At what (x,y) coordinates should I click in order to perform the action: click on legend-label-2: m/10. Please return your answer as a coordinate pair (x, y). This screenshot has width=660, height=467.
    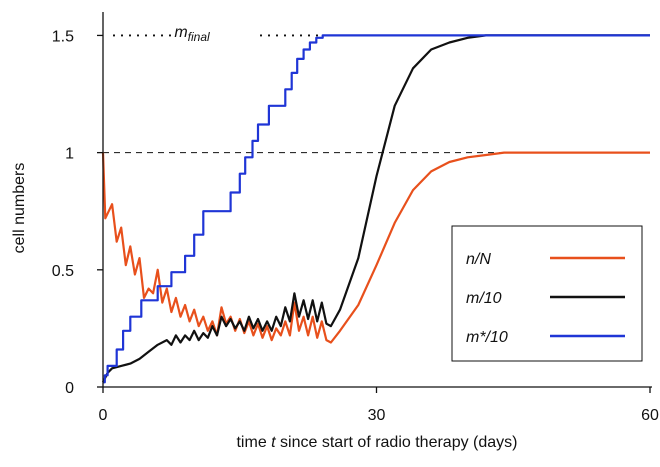
    Looking at the image, I should click on (484, 298).